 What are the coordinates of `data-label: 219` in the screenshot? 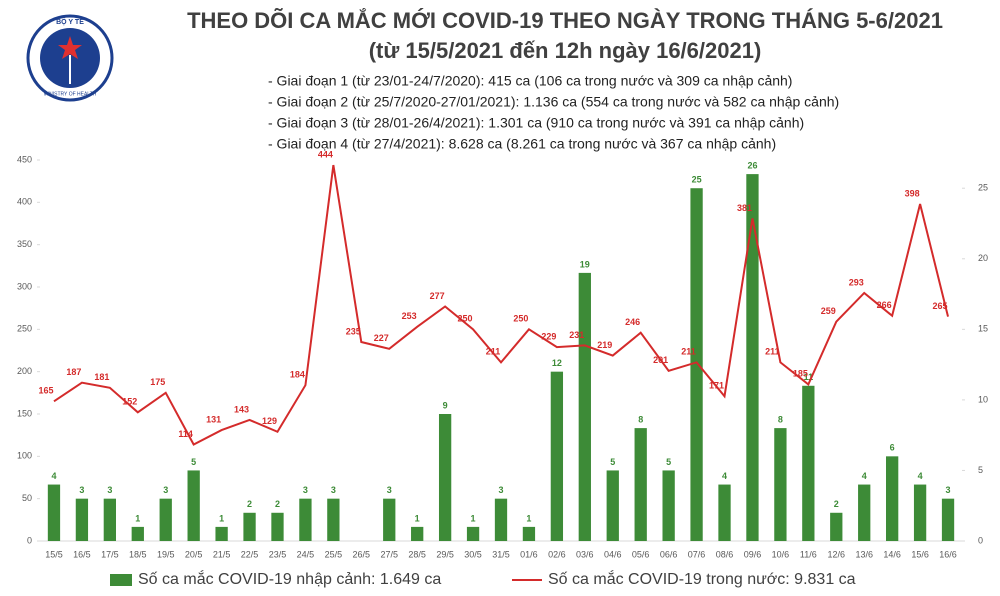 It's located at (604, 345).